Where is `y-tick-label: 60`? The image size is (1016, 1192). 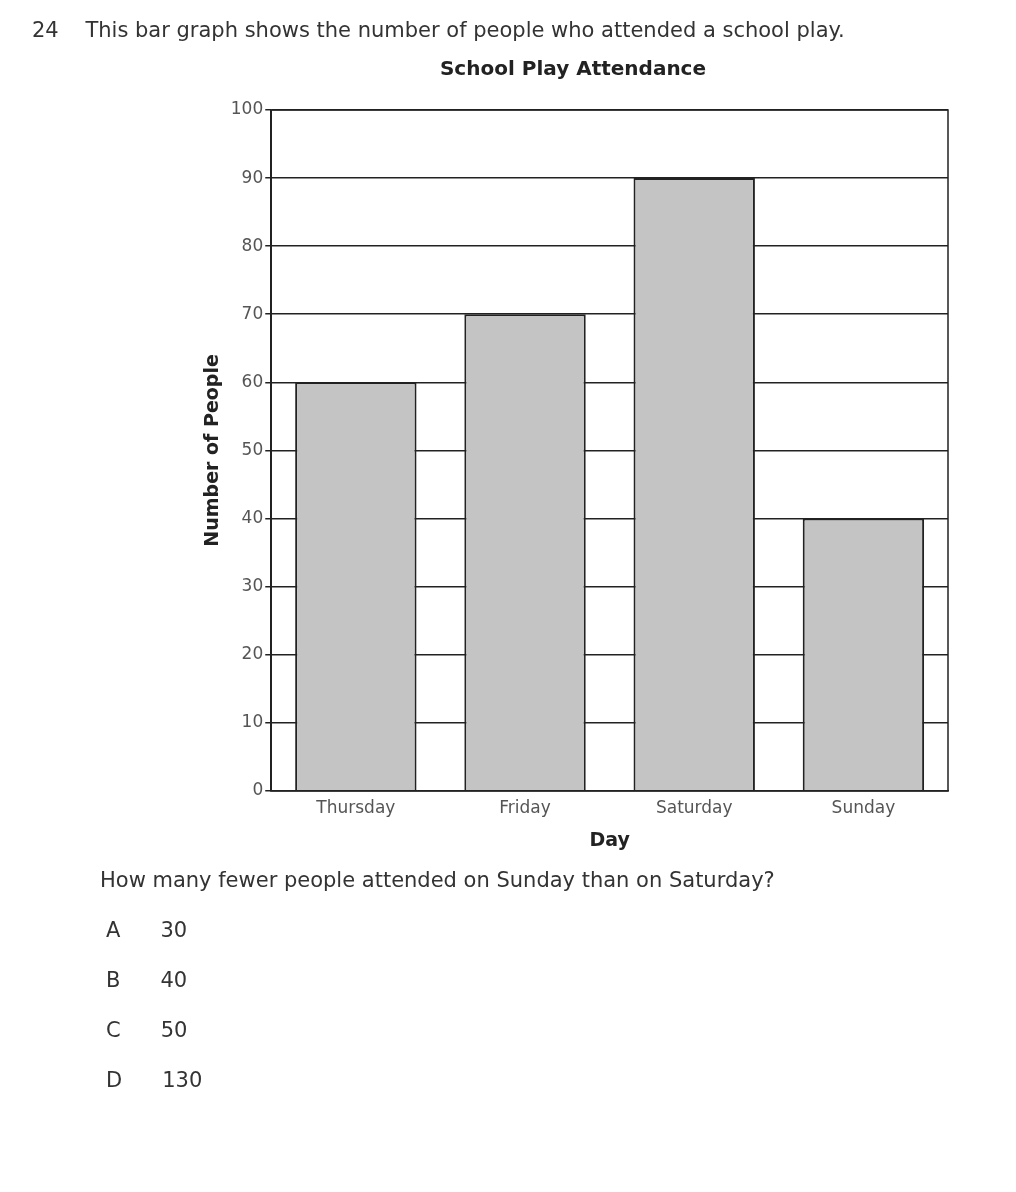
y-tick-label: 60 is located at coordinates (252, 380).